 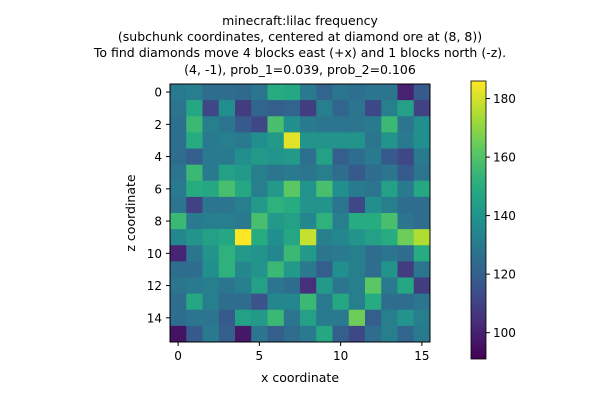 I want to click on x-axis-ticks: 0 5 10 15, so click(x=302, y=352).